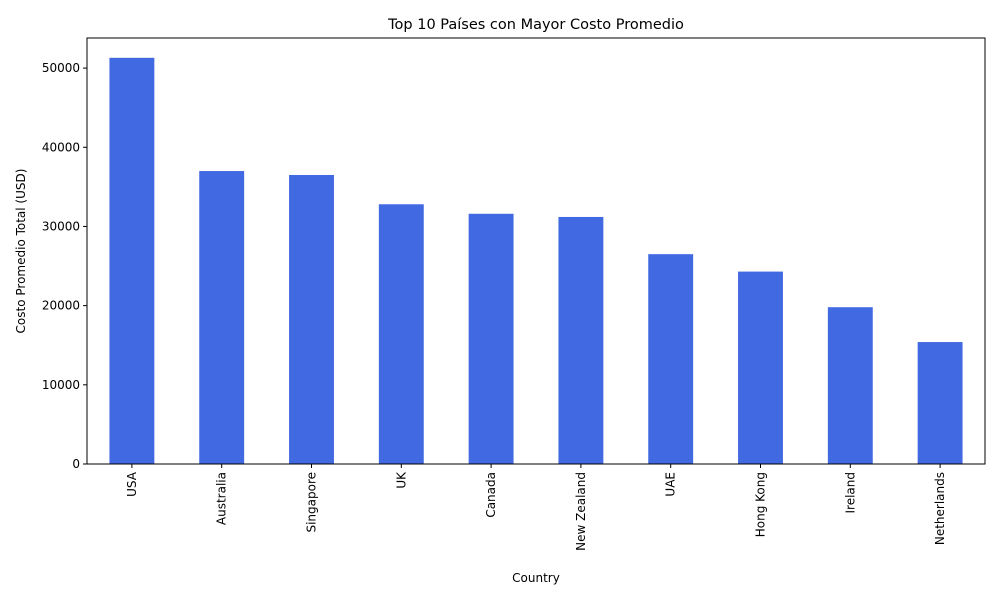 This screenshot has height=604, width=1000. I want to click on bar-hong-kong, so click(760, 367).